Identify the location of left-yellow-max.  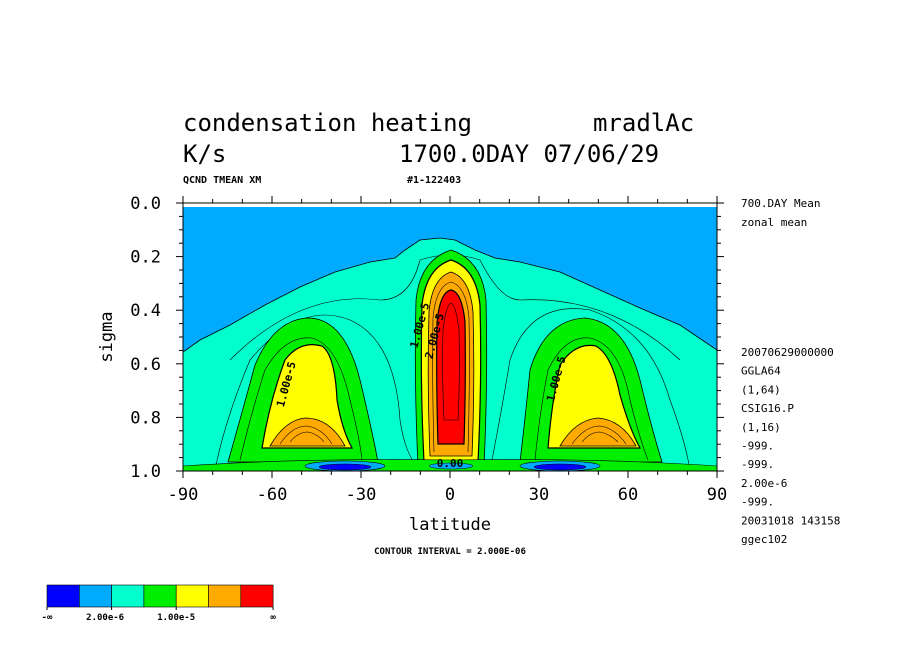
(307, 396).